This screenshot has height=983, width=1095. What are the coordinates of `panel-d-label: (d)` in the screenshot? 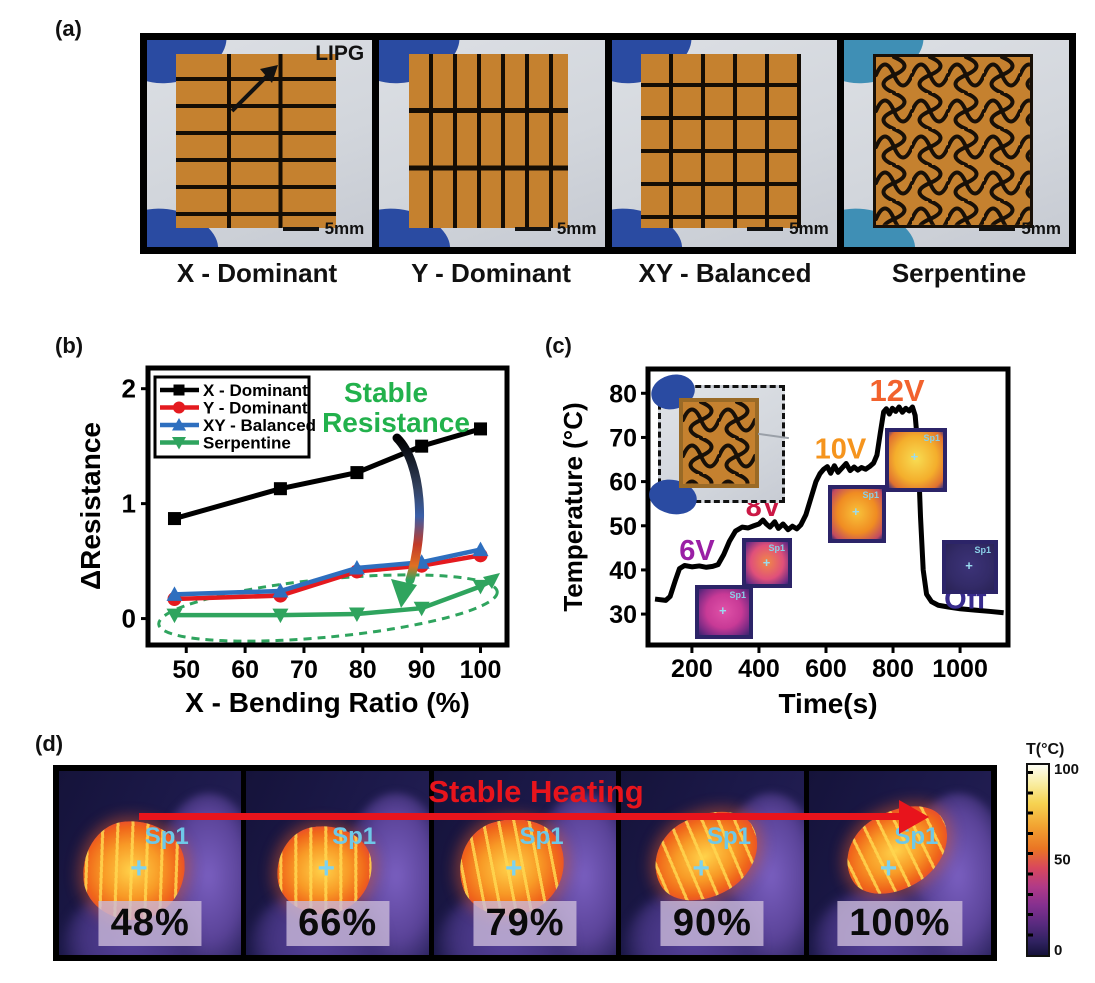 It's located at (49, 743).